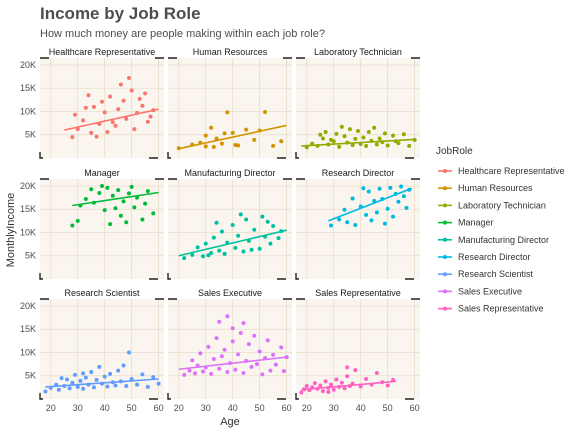 The width and height of the screenshot is (576, 432). Describe the element at coordinates (11, 230) in the screenshot. I see `y-axis-title: MonthlyIncome` at that location.